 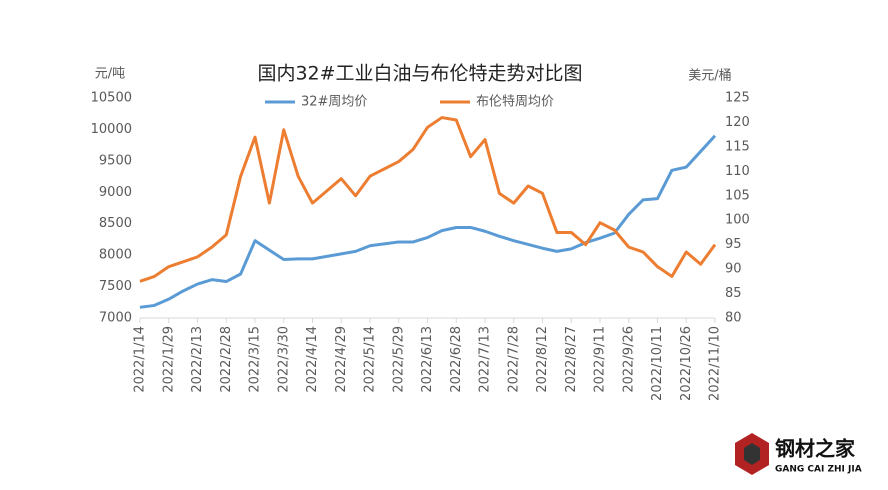 What do you see at coordinates (370, 359) in the screenshot?
I see `x-tick-label: 2022/5/14` at bounding box center [370, 359].